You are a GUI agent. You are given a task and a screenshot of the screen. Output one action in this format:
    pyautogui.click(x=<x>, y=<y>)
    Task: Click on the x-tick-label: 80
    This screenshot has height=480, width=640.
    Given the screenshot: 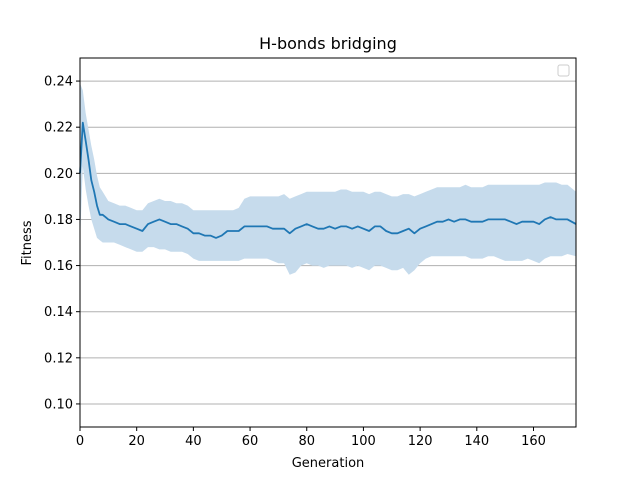 What is the action you would take?
    pyautogui.click(x=306, y=441)
    